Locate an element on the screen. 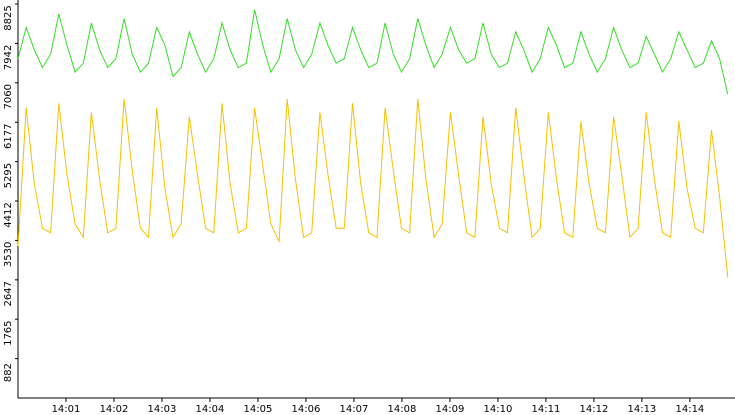  y-tick-label: 2647 is located at coordinates (8, 293).